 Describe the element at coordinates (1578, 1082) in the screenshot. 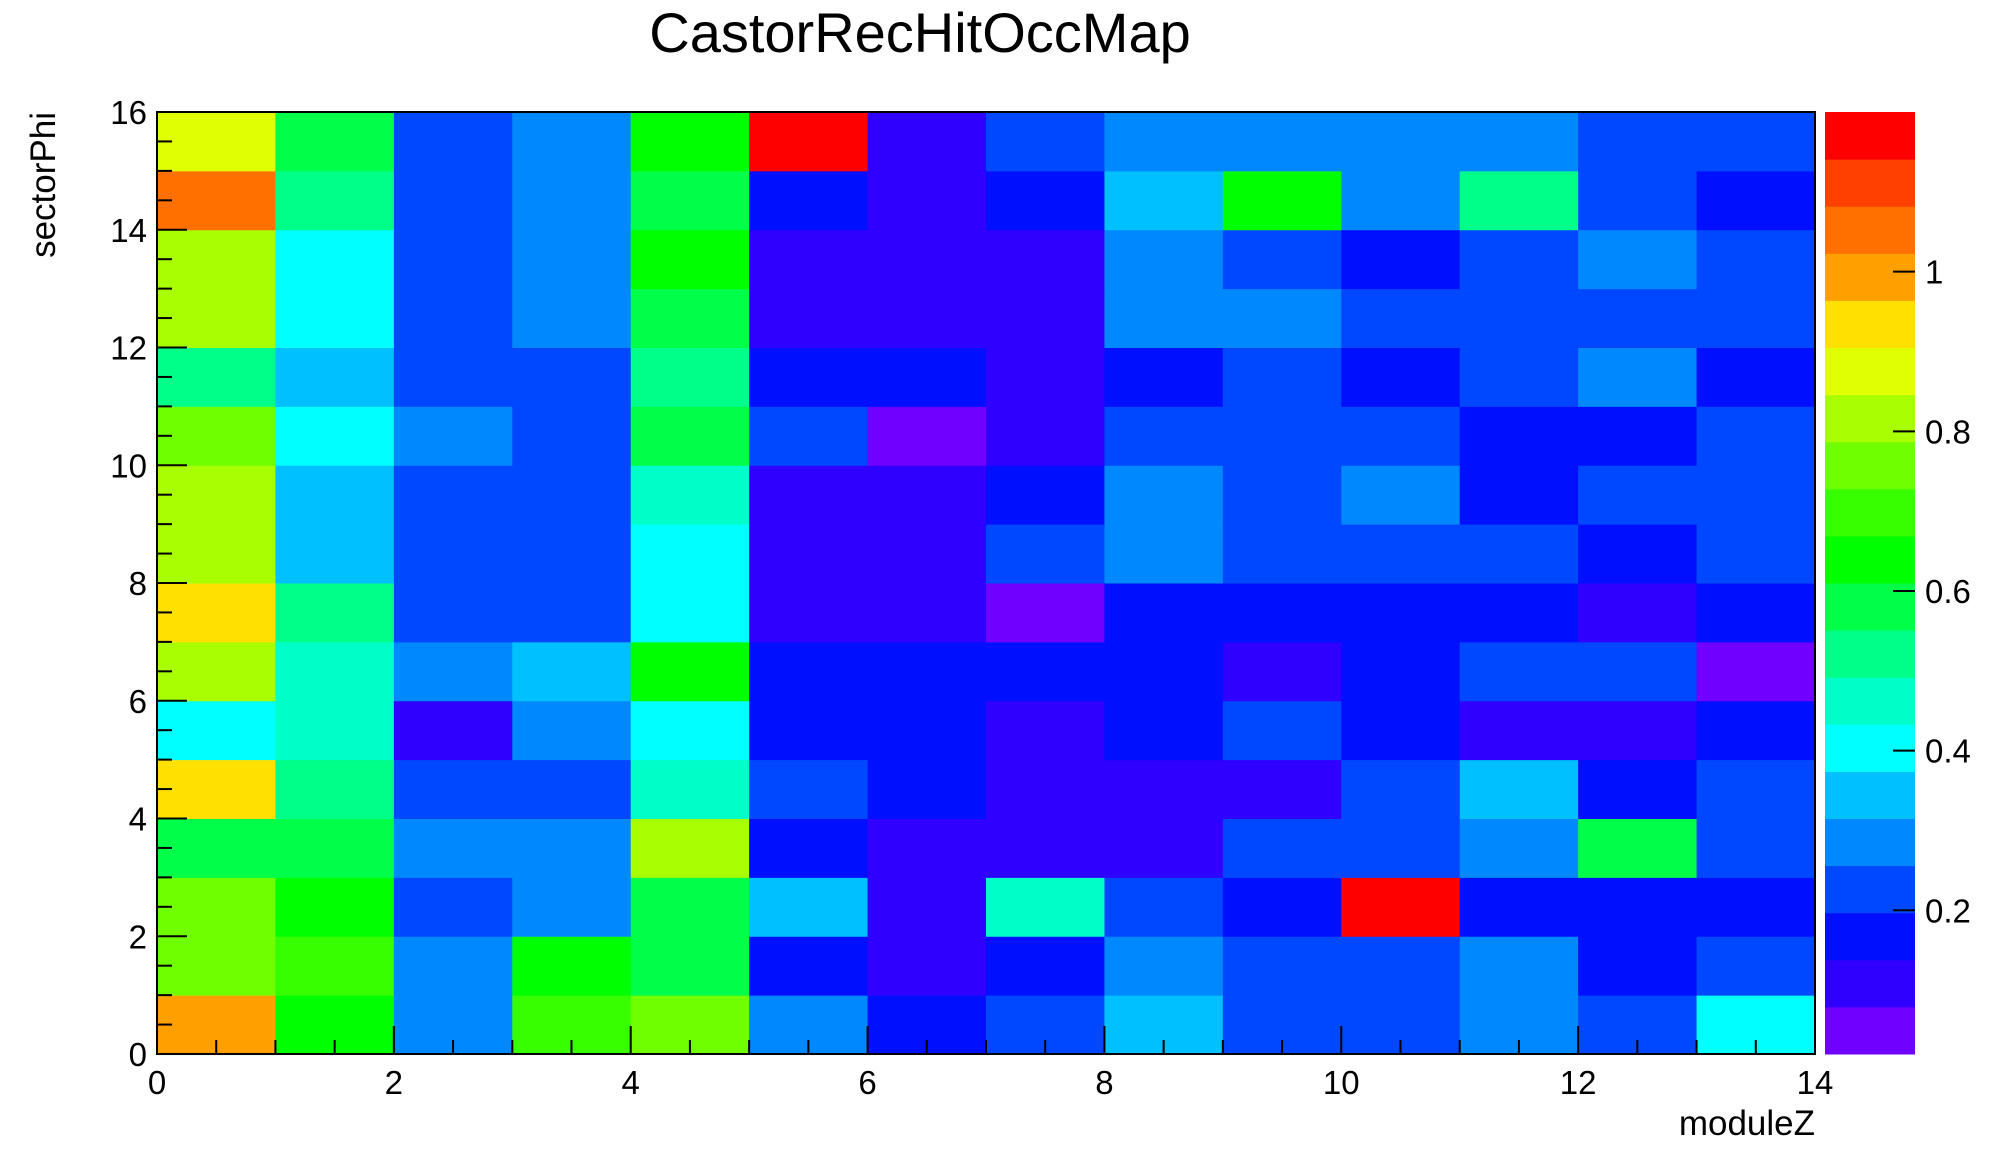

I see `x-tick-label: 12` at that location.